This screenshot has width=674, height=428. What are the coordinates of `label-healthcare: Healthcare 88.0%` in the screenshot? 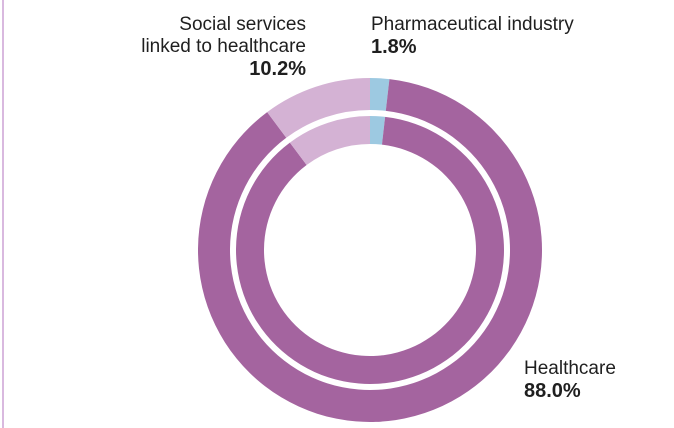 It's located at (570, 380).